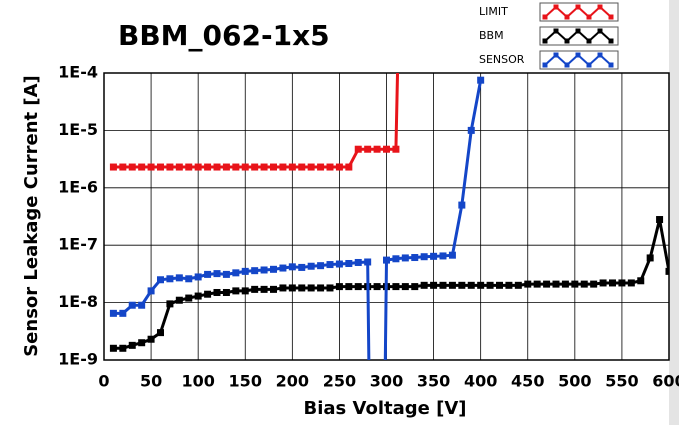 This screenshot has width=679, height=425. Describe the element at coordinates (78, 186) in the screenshot. I see `y-tick-label: 1E-6` at that location.